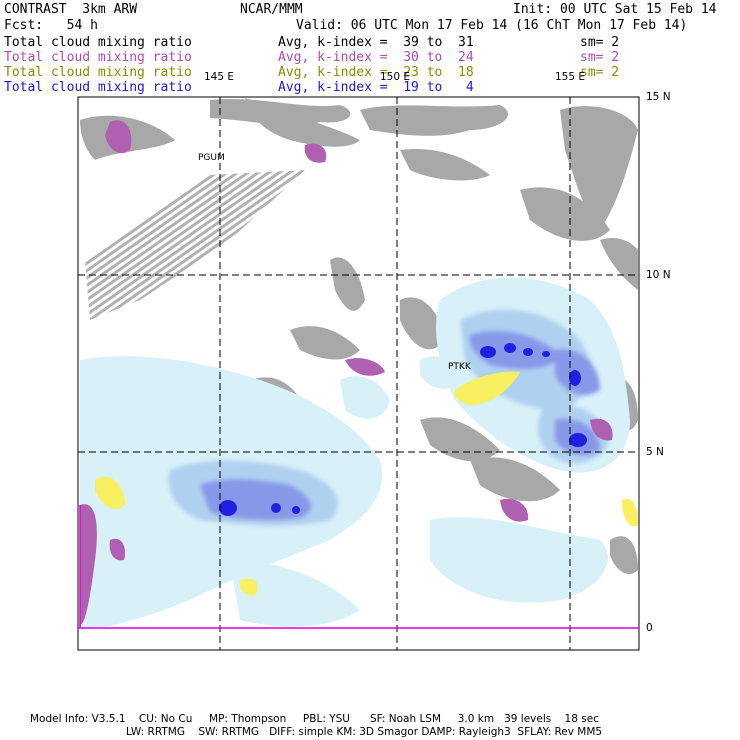  What do you see at coordinates (459, 367) in the screenshot?
I see `station-label-ptkk: PTKK` at bounding box center [459, 367].